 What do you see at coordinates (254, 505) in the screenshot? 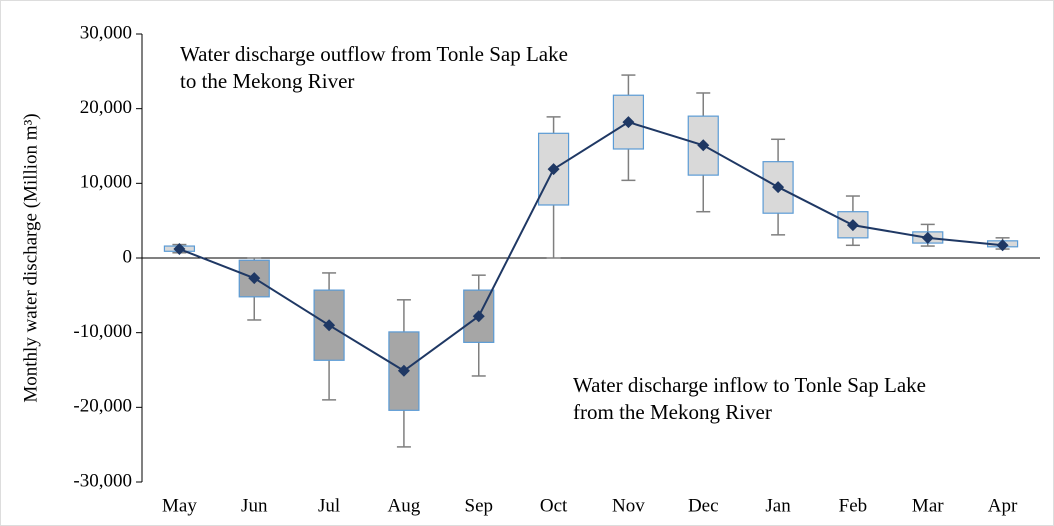
I see `x-tick-label: Jun` at bounding box center [254, 505].